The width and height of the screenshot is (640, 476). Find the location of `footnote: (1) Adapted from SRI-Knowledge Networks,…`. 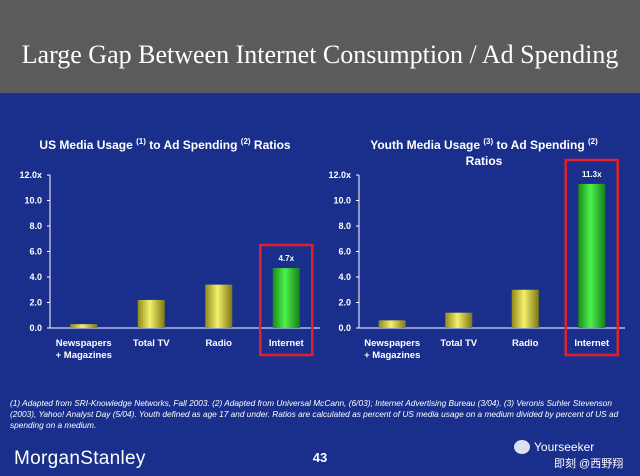

footnote: (1) Adapted from SRI-Knowledge Networks,… is located at coordinates (314, 414).